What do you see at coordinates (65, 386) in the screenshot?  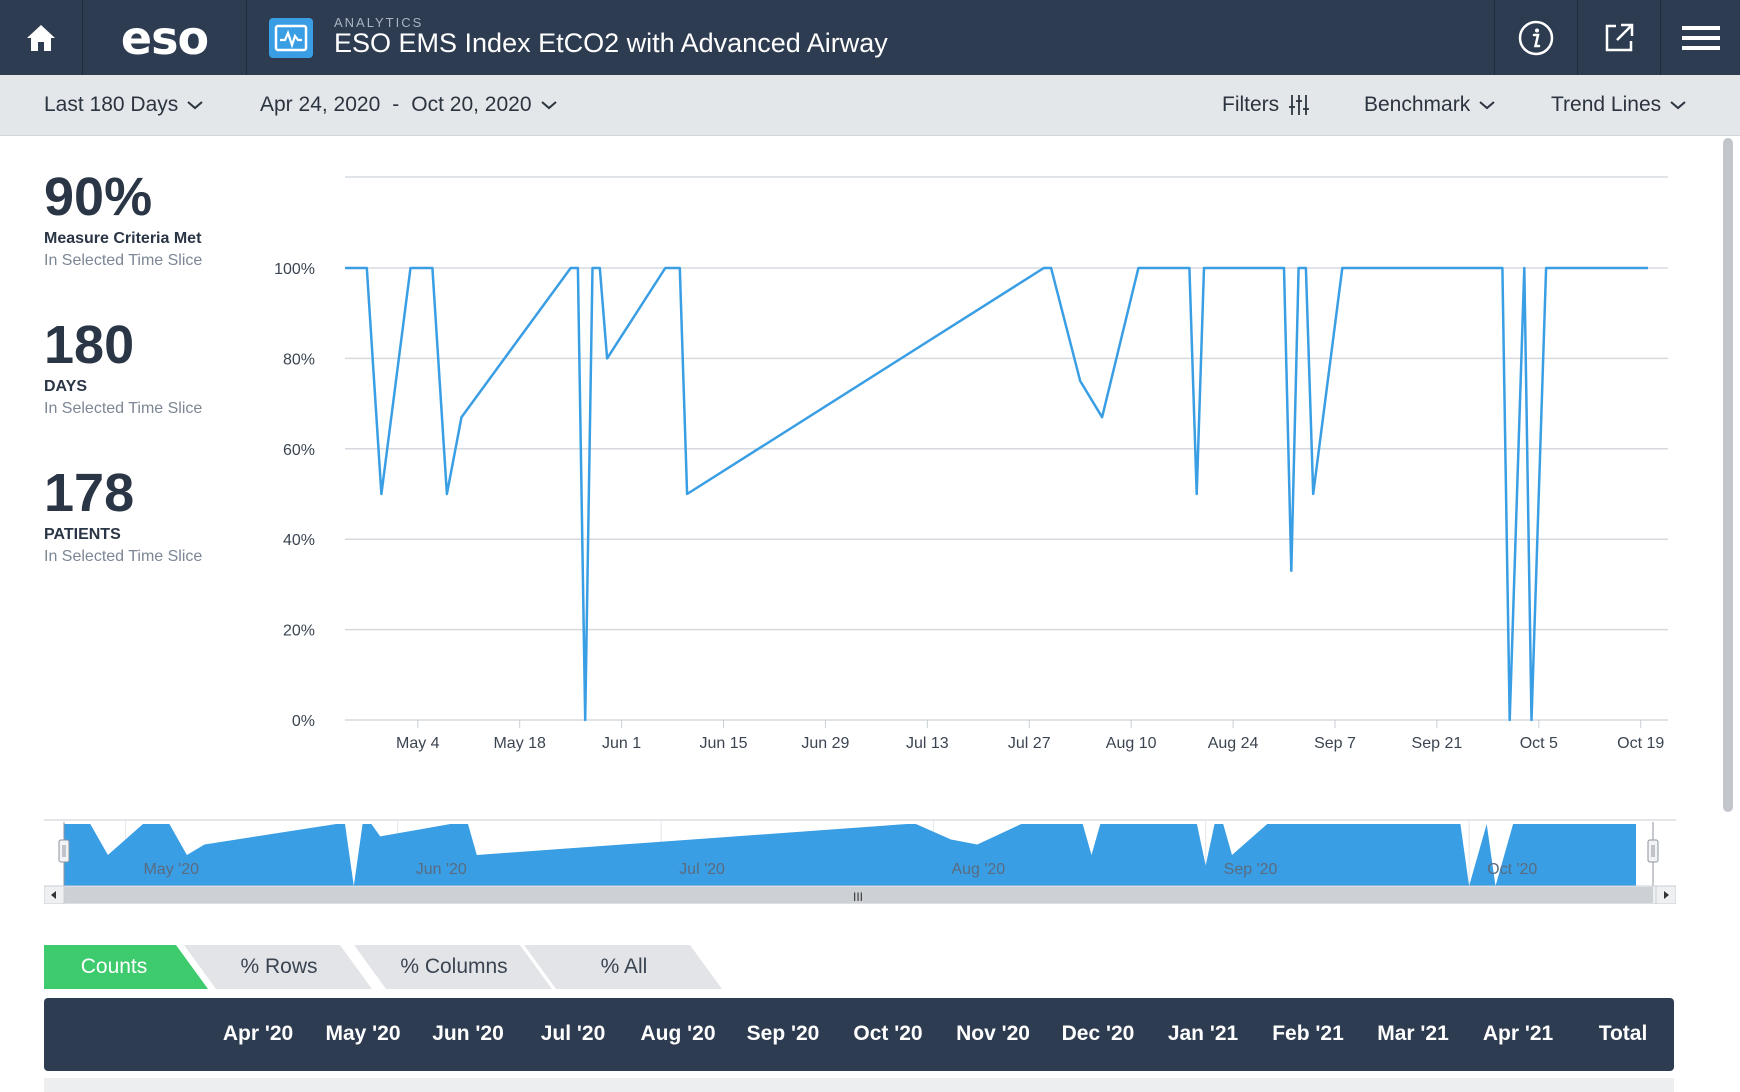 I see `kpi-label: DAYS` at bounding box center [65, 386].